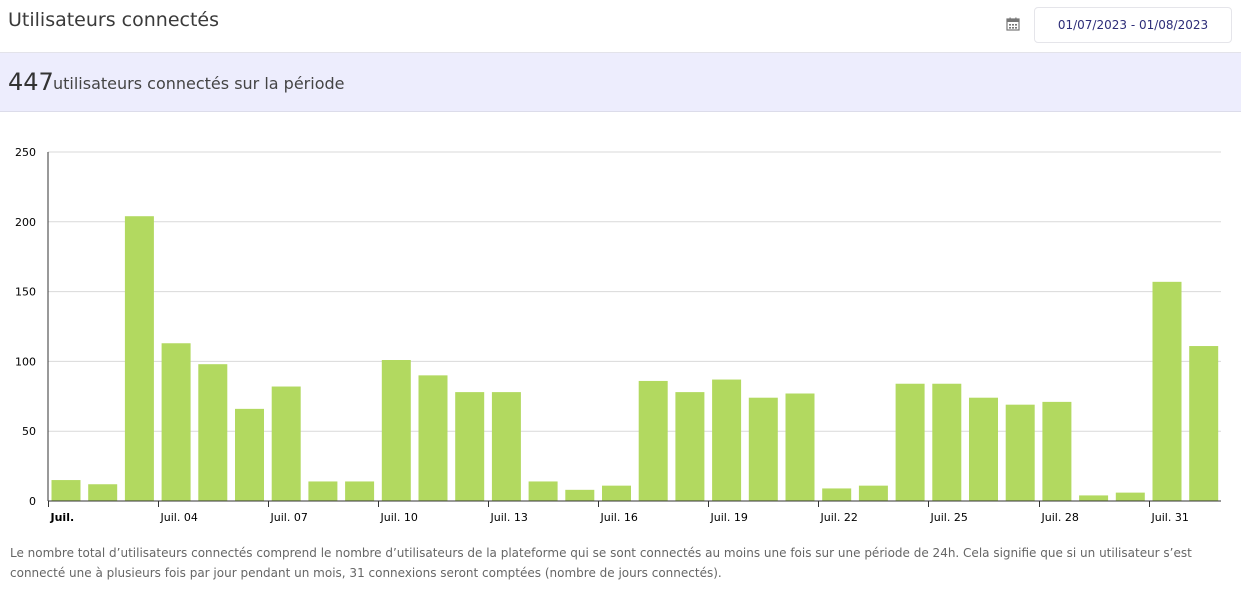  Describe the element at coordinates (1060, 517) in the screenshot. I see `x-tick-label: Juil. 28` at that location.